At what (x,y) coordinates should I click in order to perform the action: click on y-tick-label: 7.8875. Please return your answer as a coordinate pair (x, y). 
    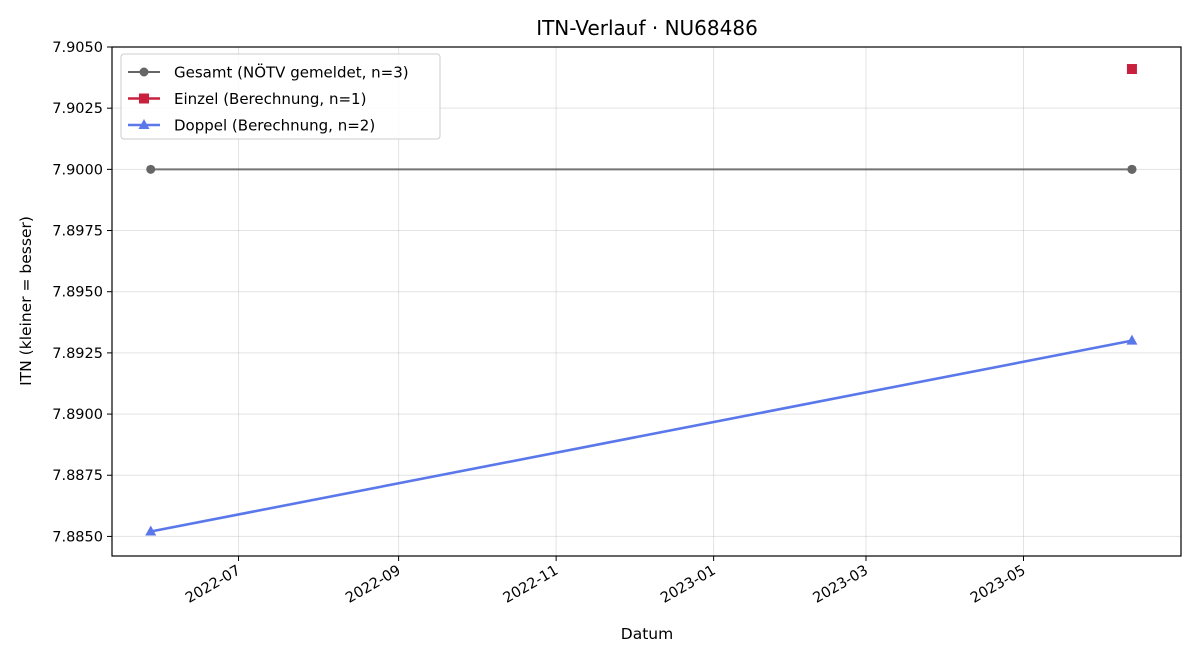
    Looking at the image, I should click on (77, 476).